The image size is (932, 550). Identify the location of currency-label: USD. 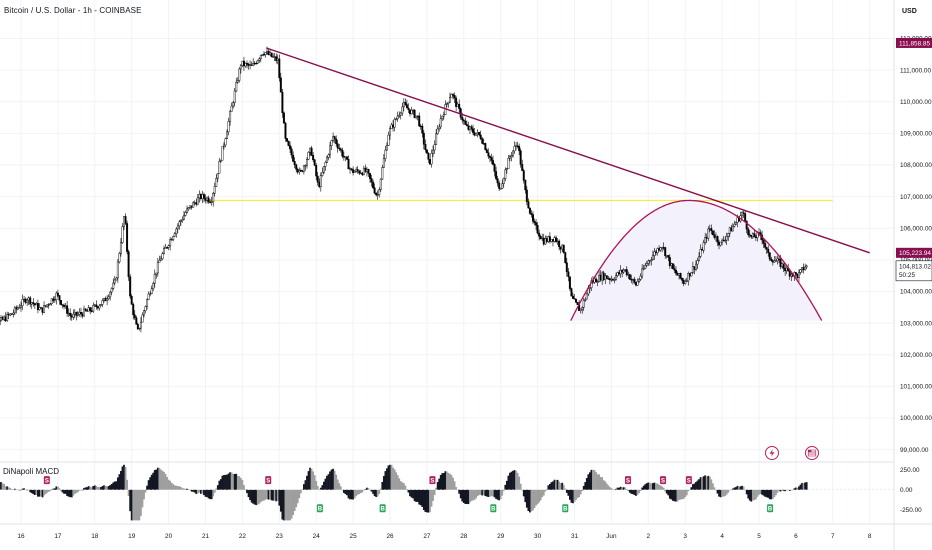
(909, 11).